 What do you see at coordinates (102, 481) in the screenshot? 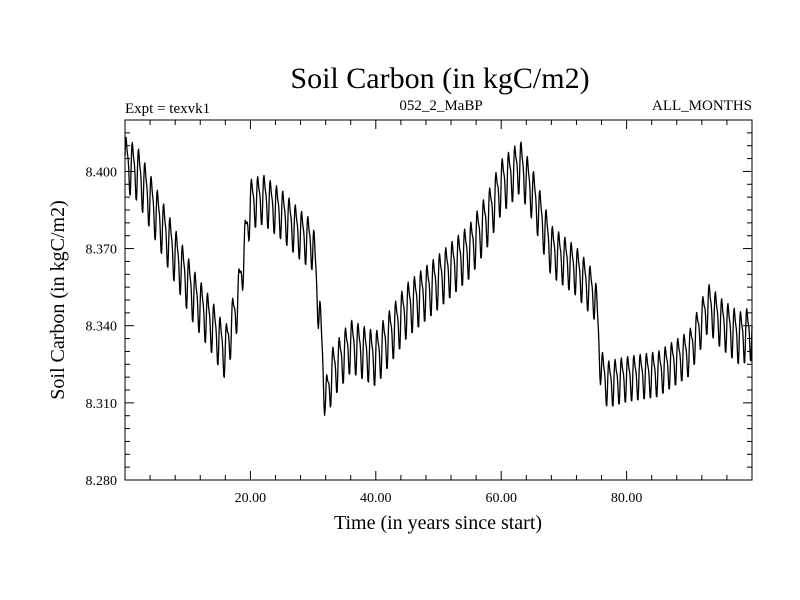
I see `y-tick-label: 8.280` at bounding box center [102, 481].